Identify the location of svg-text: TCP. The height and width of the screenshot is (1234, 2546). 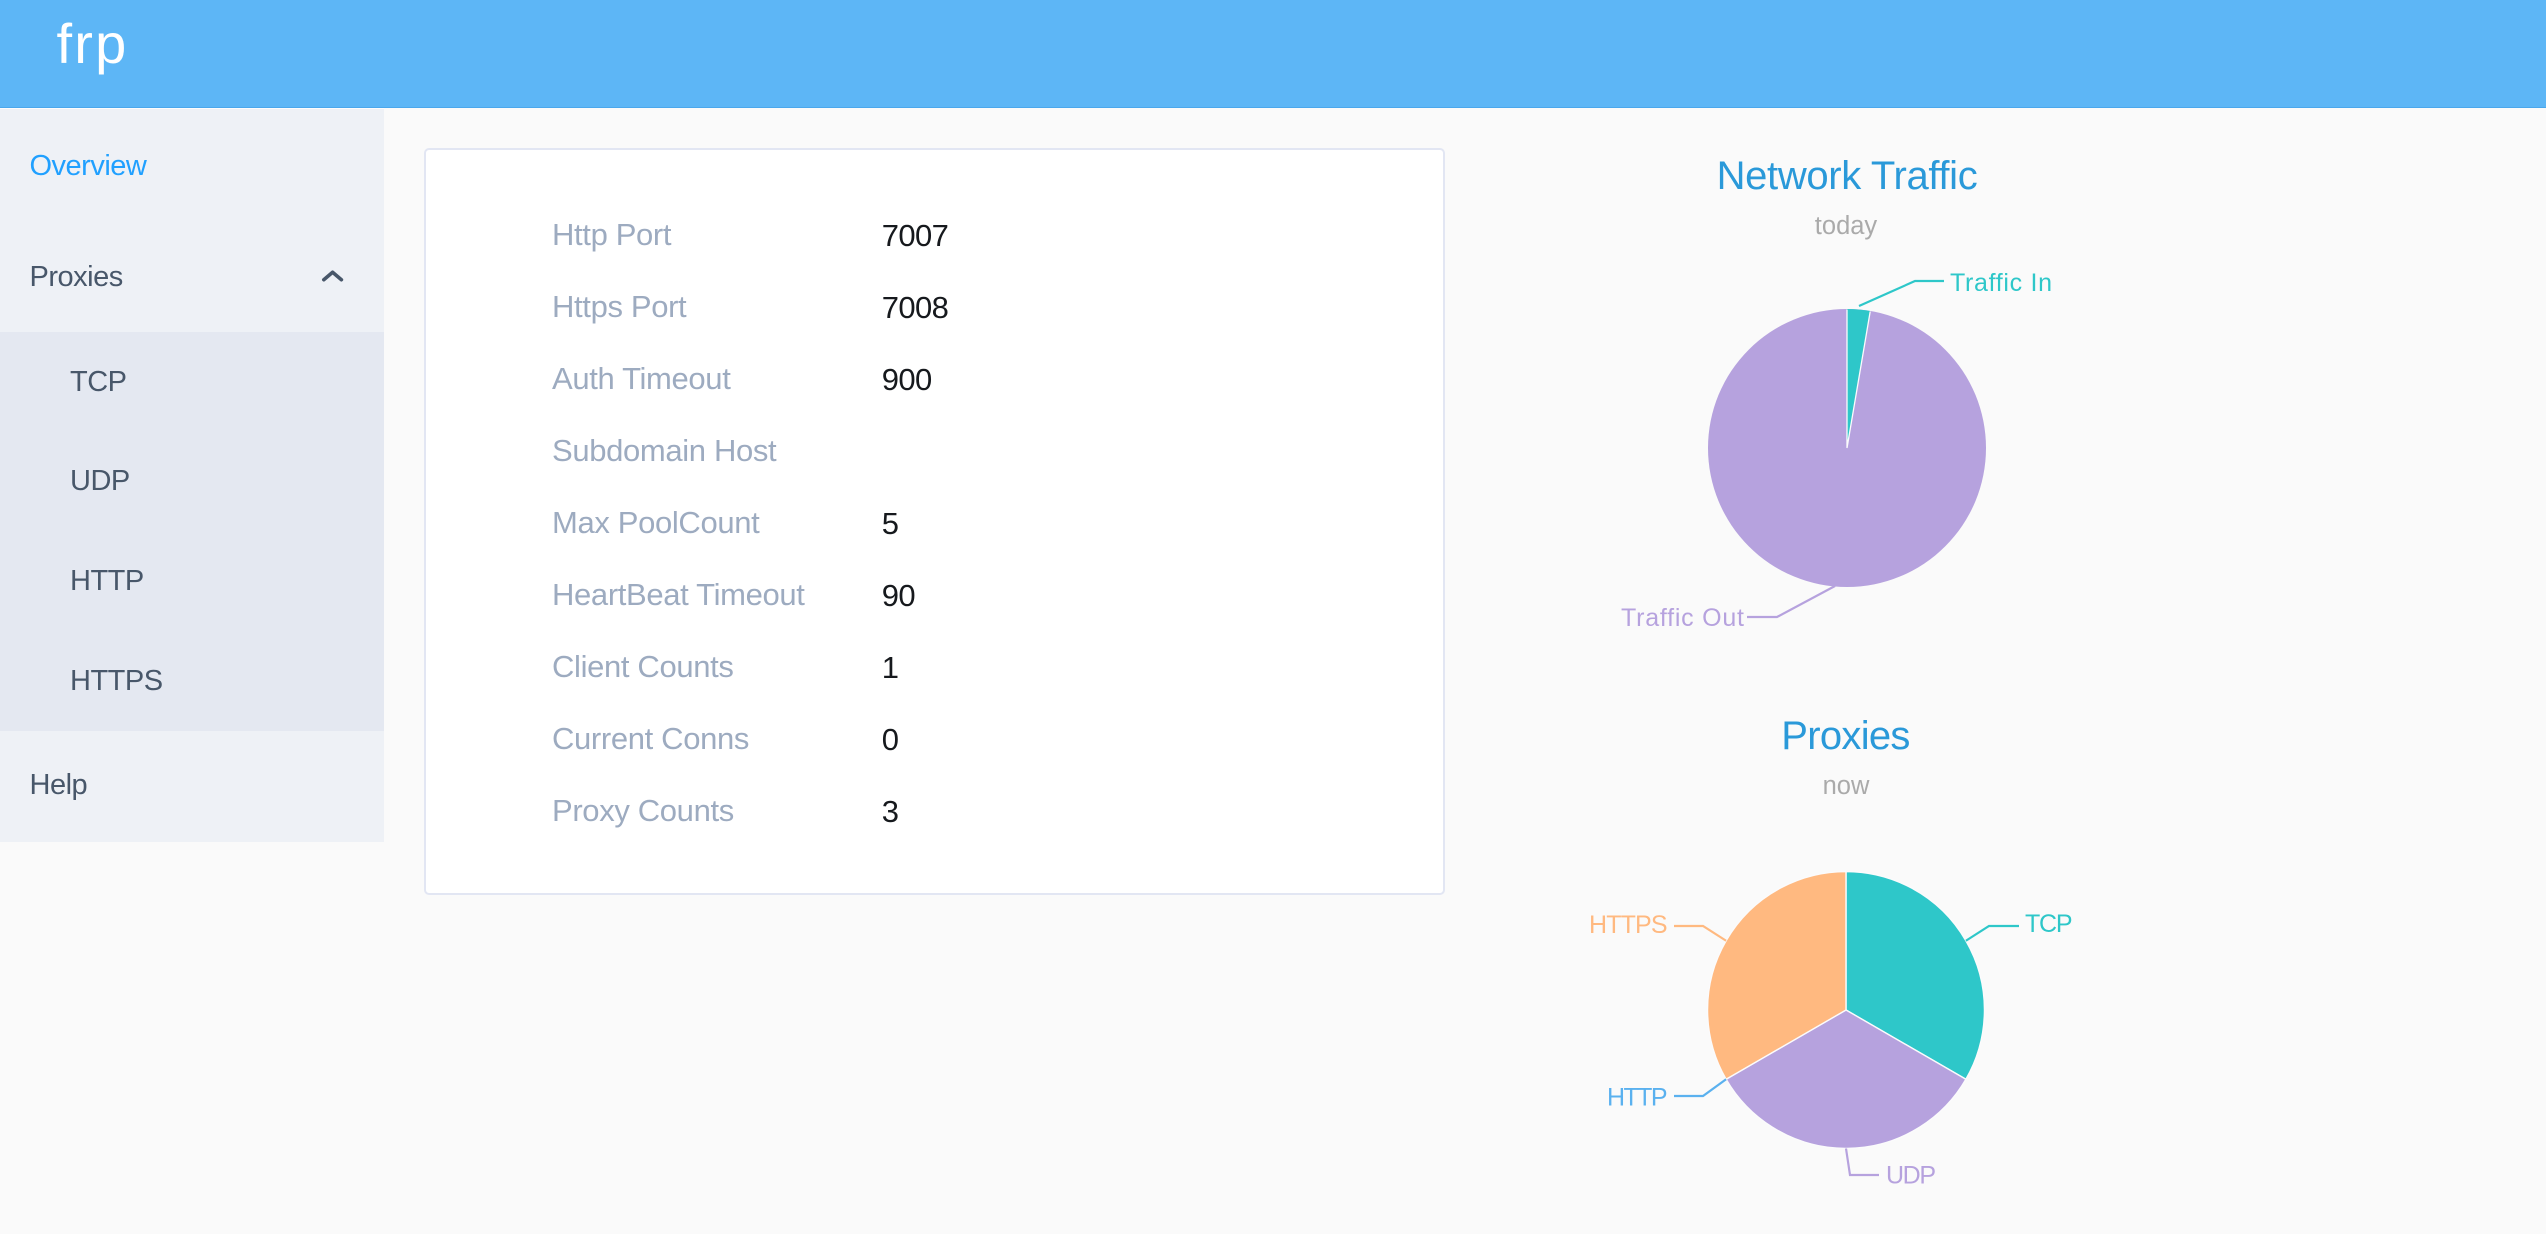
(2049, 924).